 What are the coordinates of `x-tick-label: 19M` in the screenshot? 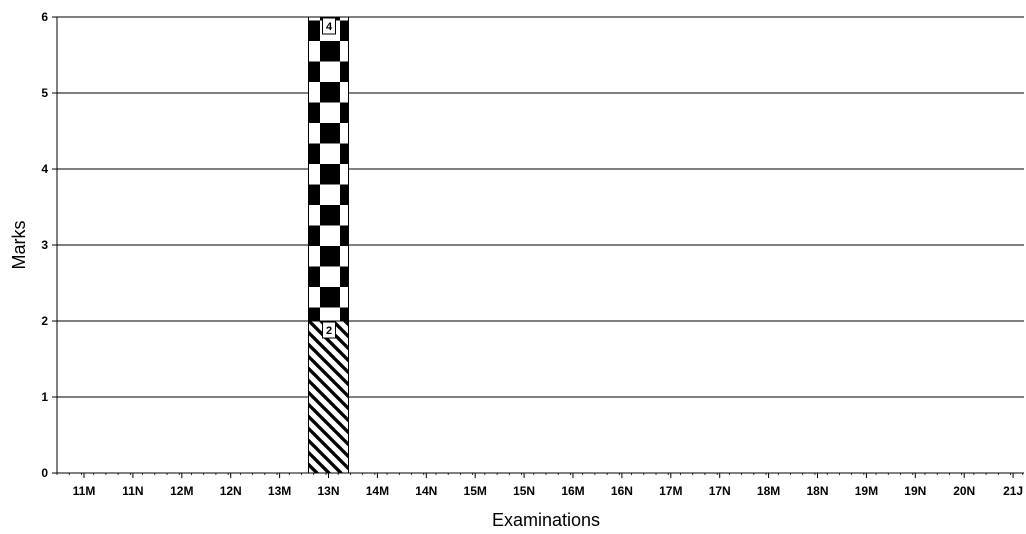 It's located at (866, 491).